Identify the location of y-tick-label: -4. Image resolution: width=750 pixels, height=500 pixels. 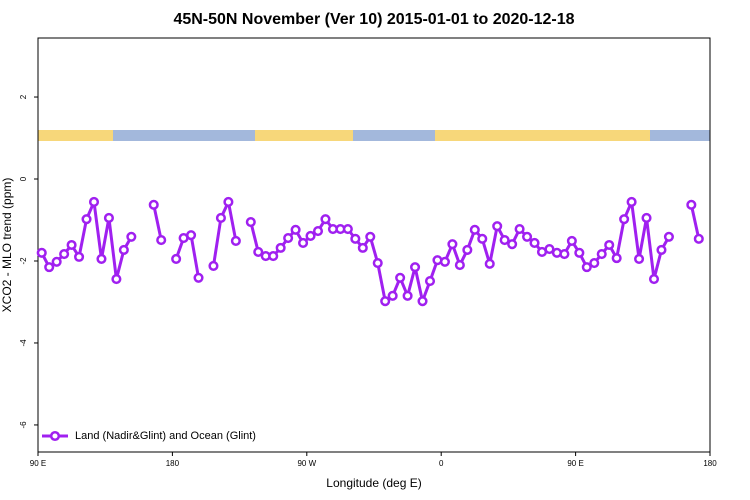
(23, 343).